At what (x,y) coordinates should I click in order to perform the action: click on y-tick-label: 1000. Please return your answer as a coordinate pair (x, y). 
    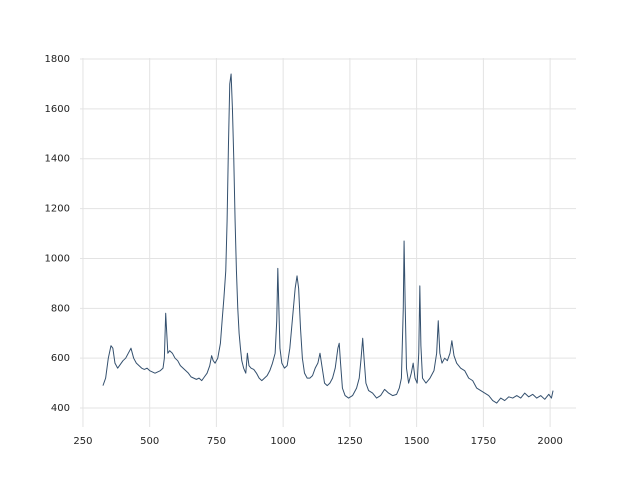
    Looking at the image, I should click on (57, 258).